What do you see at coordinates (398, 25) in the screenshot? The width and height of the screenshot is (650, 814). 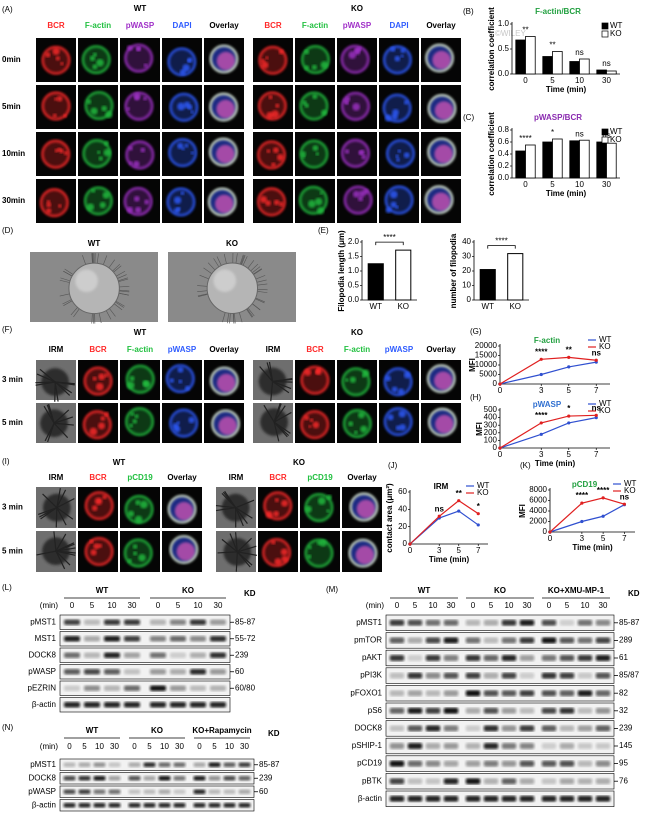 I see `channel-label: DAPI` at bounding box center [398, 25].